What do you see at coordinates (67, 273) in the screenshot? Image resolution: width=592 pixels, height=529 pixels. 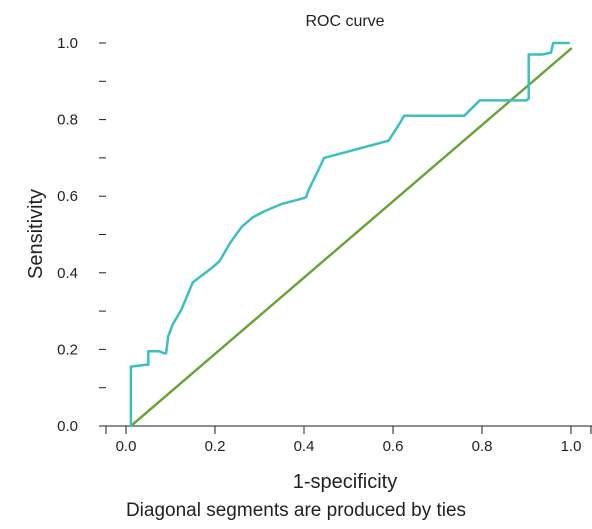 I see `y-tick-label: 0.4` at bounding box center [67, 273].